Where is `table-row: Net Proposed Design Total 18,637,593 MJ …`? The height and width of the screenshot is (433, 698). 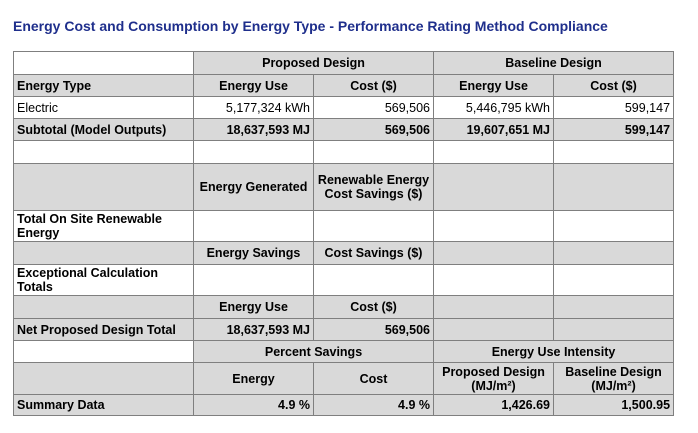
table-row: Net Proposed Design Total 18,637,593 MJ … is located at coordinates (344, 329).